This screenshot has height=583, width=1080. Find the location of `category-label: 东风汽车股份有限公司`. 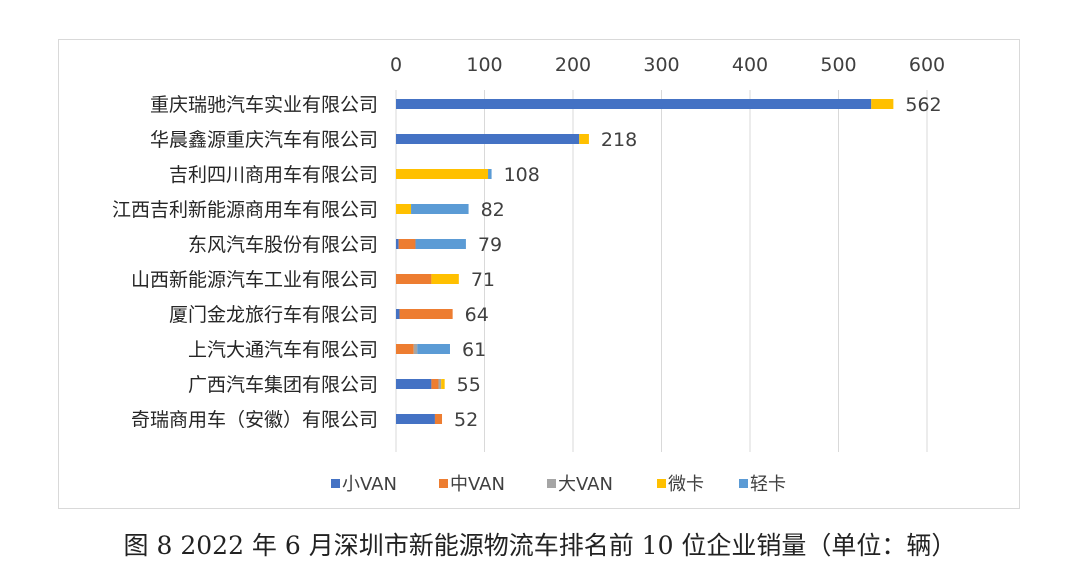

category-label: 东风汽车股份有限公司 is located at coordinates (283, 245).